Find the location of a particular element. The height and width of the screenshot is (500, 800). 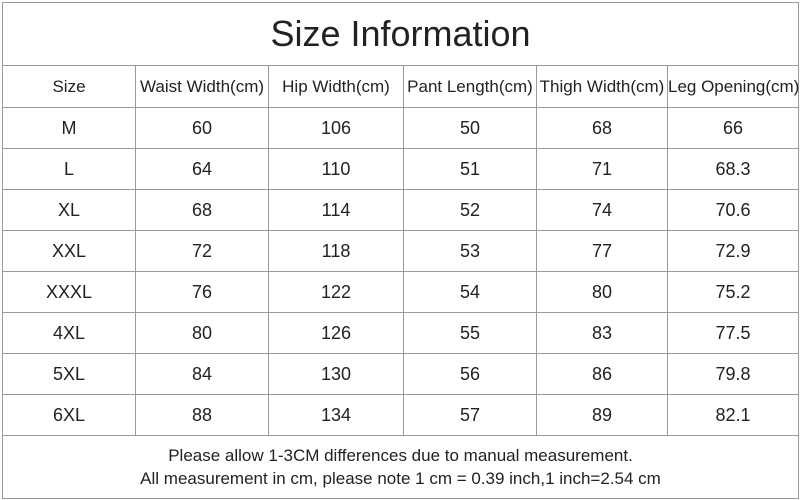

column-header: Leg Opening(cm) is located at coordinates (732, 86).